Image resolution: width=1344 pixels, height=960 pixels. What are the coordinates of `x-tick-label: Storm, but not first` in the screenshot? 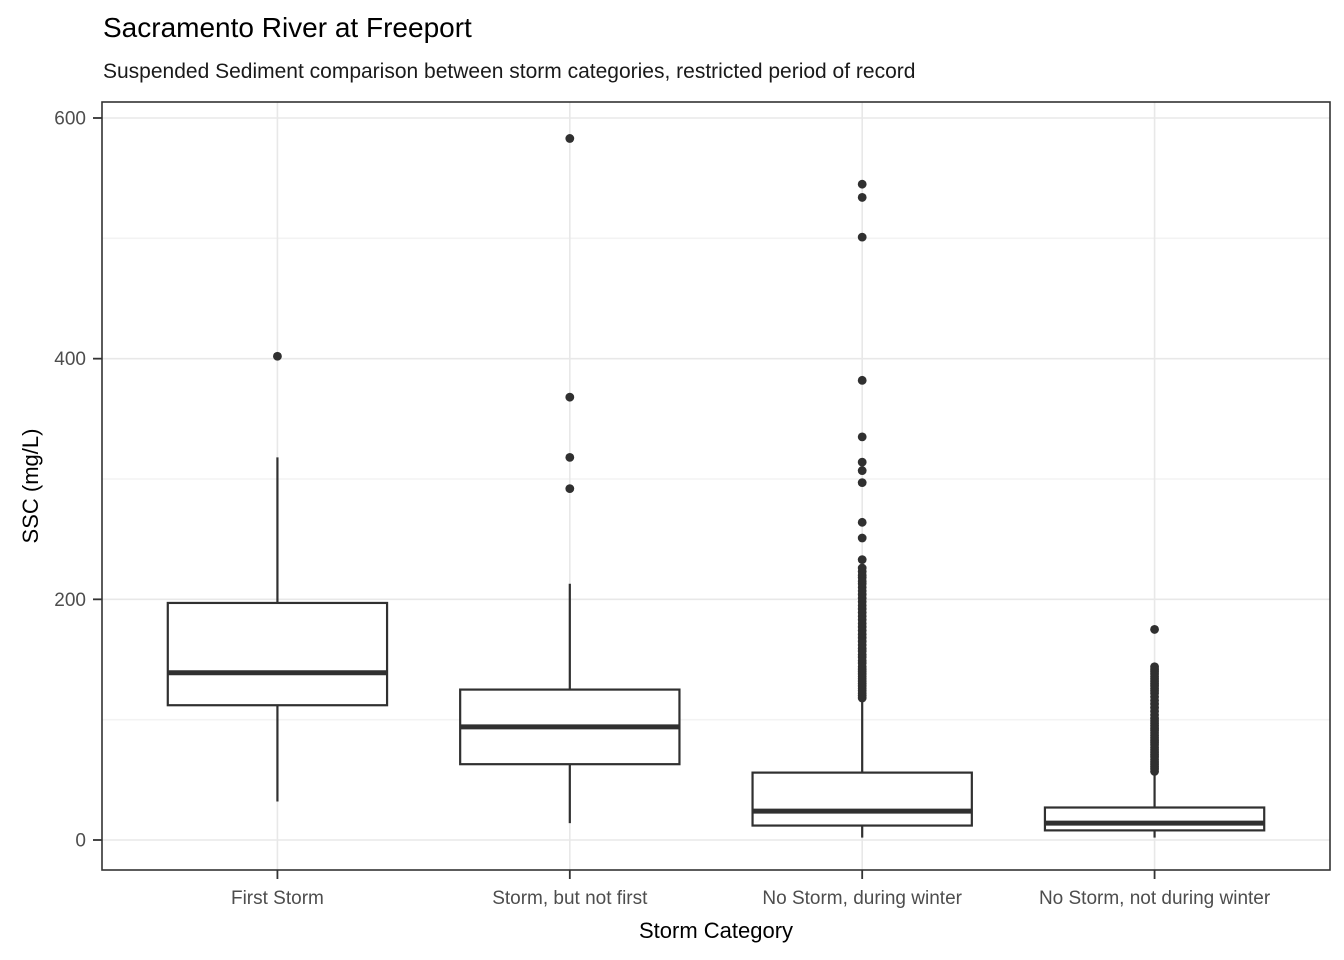 It's located at (570, 898).